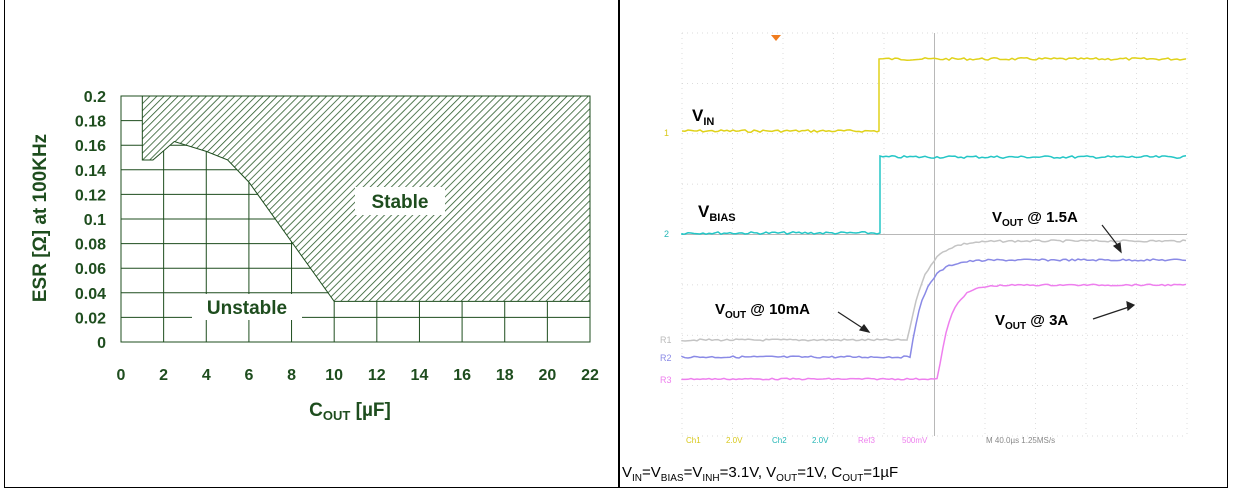 Image resolution: width=1233 pixels, height=493 pixels. Describe the element at coordinates (703, 117) in the screenshot. I see `vin-label: VIN` at that location.